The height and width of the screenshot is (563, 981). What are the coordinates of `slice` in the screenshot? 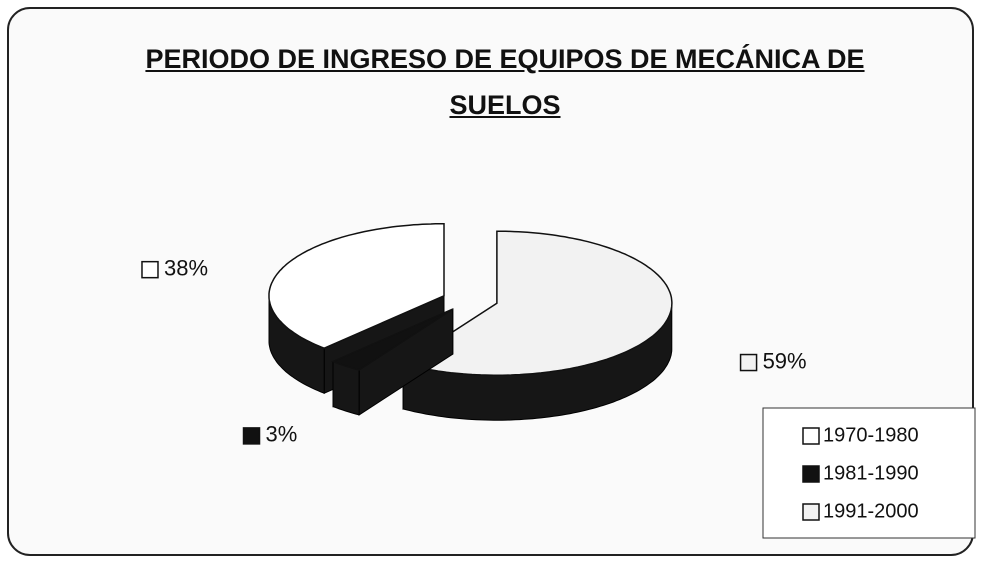 It's located at (392, 362).